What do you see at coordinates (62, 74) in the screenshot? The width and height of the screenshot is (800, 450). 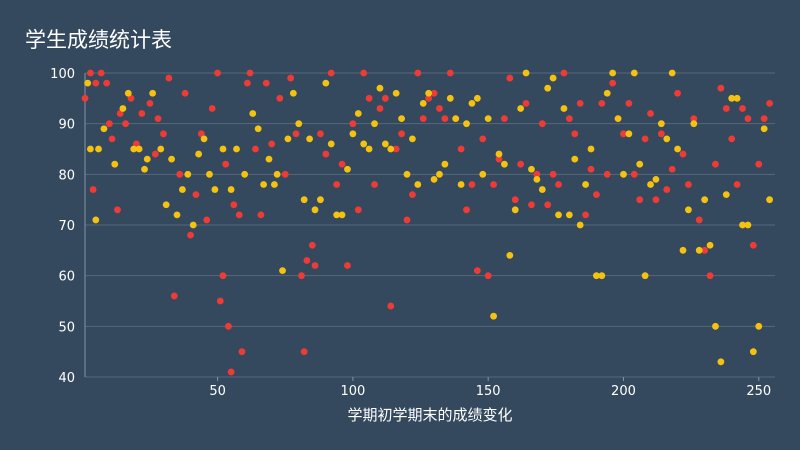 I see `y-tick-label: 100` at bounding box center [62, 74].